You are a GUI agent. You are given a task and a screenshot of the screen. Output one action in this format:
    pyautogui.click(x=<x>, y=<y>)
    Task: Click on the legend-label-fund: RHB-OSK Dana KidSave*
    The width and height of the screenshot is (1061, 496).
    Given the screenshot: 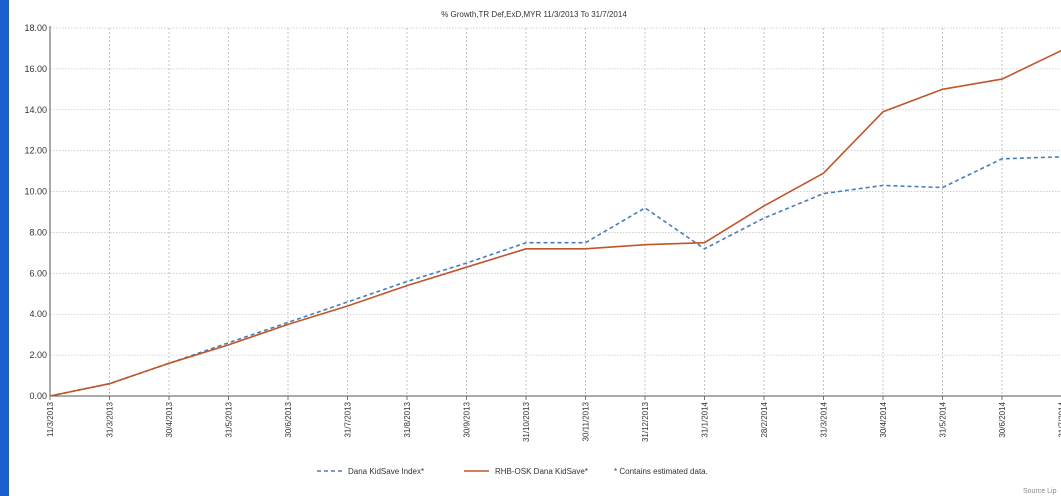 What is the action you would take?
    pyautogui.click(x=541, y=471)
    